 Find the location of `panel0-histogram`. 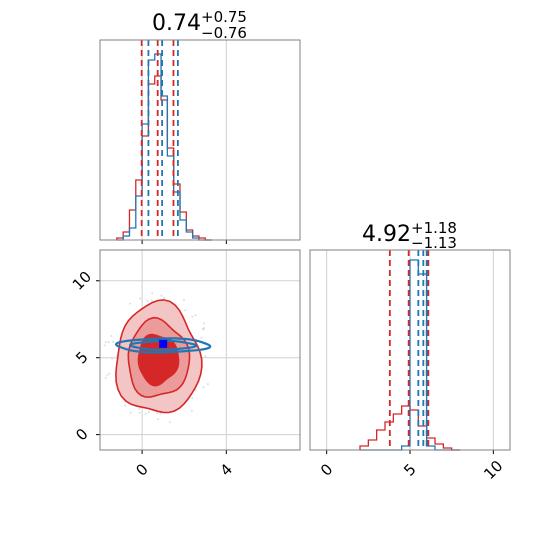

panel0-histogram is located at coordinates (200, 141).